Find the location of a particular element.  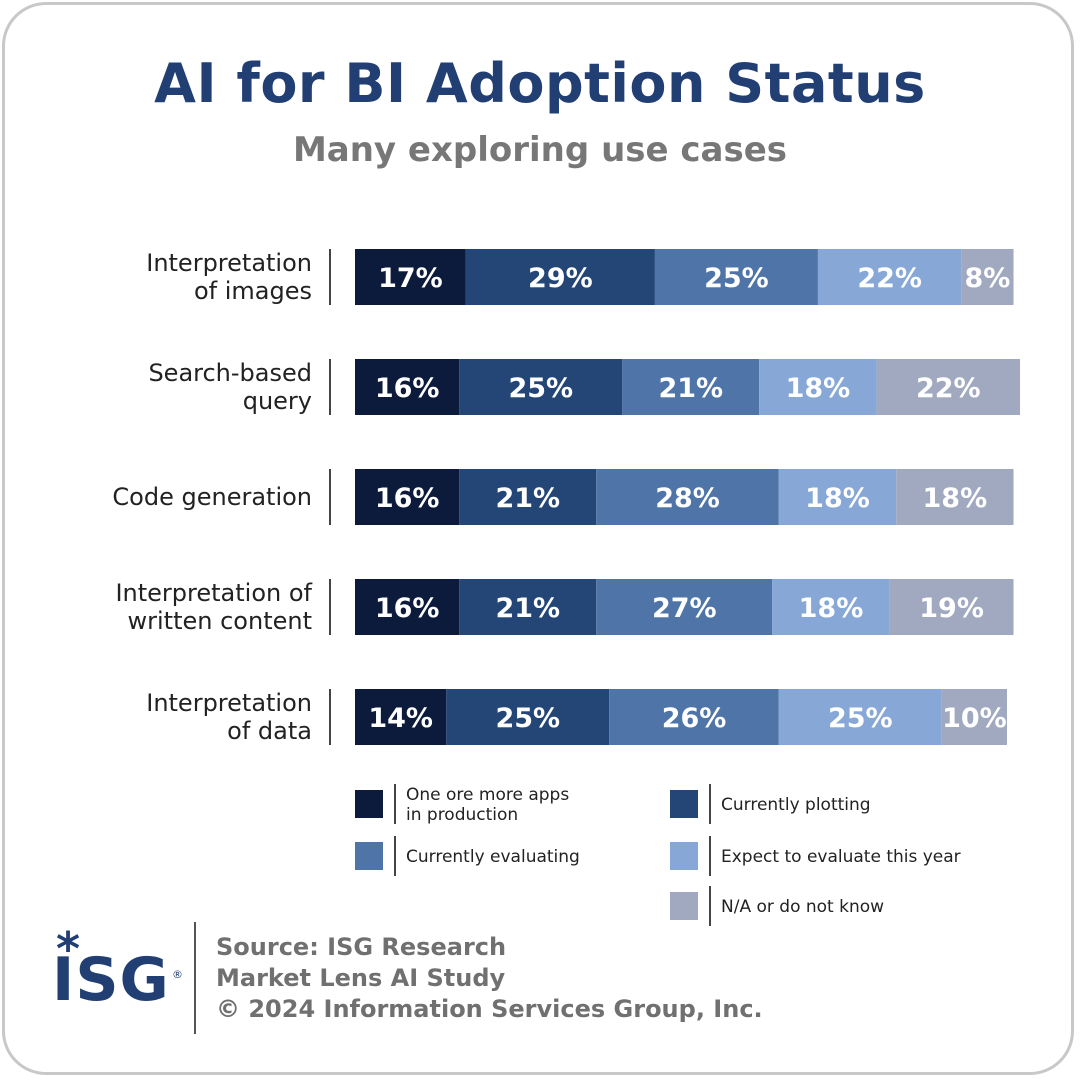

legend-label-line: Currently evaluating is located at coordinates (493, 857).